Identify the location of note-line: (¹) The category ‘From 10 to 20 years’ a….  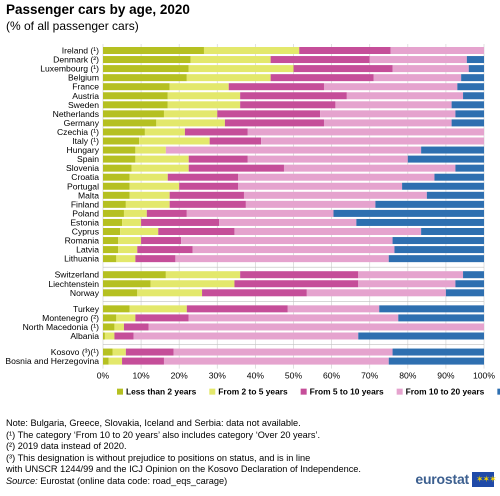
(163, 434).